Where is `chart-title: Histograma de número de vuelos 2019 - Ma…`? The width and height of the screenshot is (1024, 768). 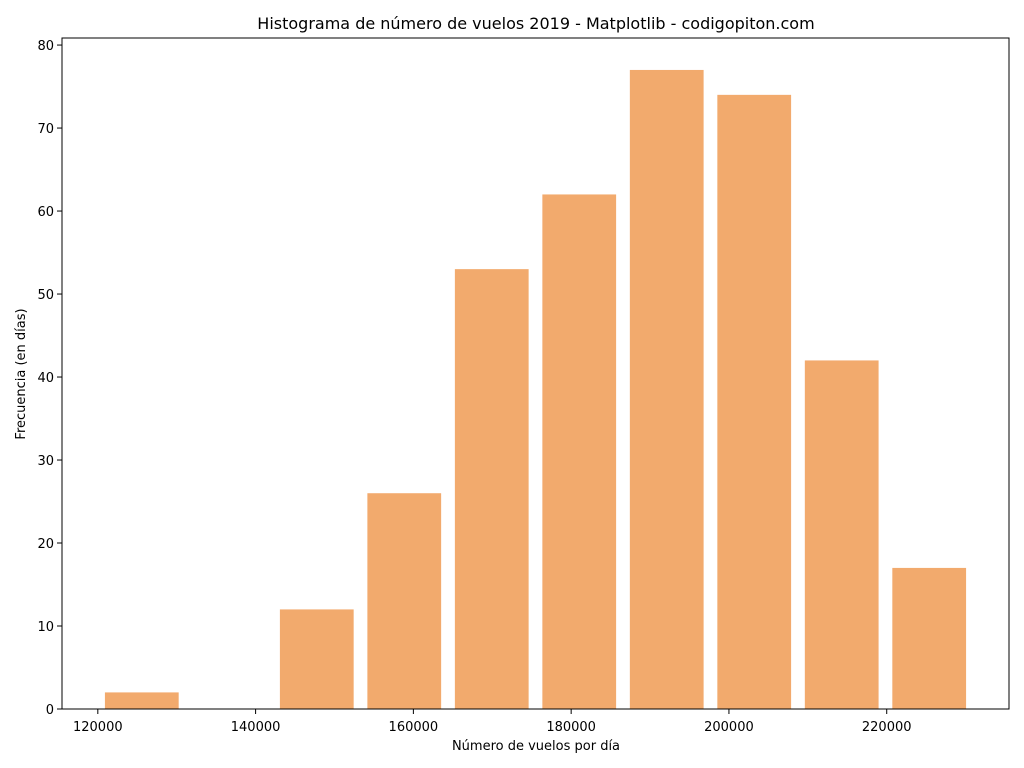 chart-title: Histograma de número de vuelos 2019 - Ma… is located at coordinates (535, 23).